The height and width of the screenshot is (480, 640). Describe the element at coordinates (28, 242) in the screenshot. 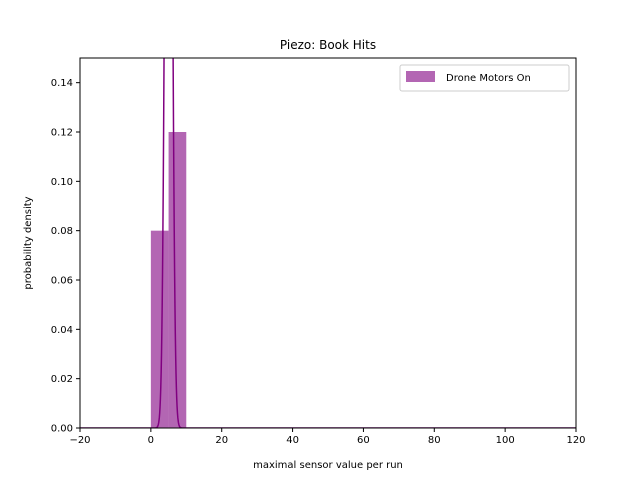

I see `y-axis-label: probability density` at that location.